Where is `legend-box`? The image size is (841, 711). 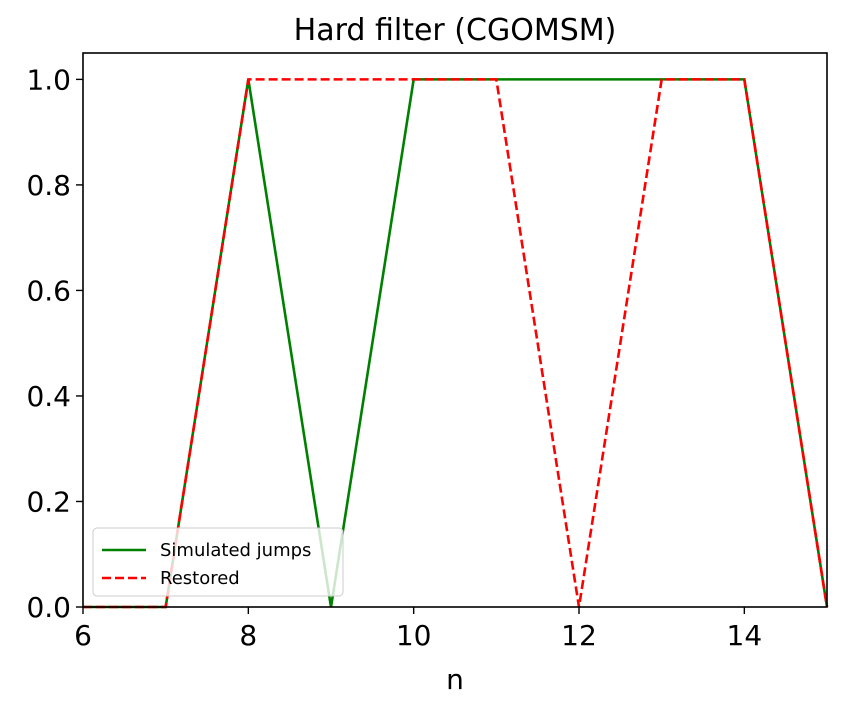
legend-box is located at coordinates (218, 562).